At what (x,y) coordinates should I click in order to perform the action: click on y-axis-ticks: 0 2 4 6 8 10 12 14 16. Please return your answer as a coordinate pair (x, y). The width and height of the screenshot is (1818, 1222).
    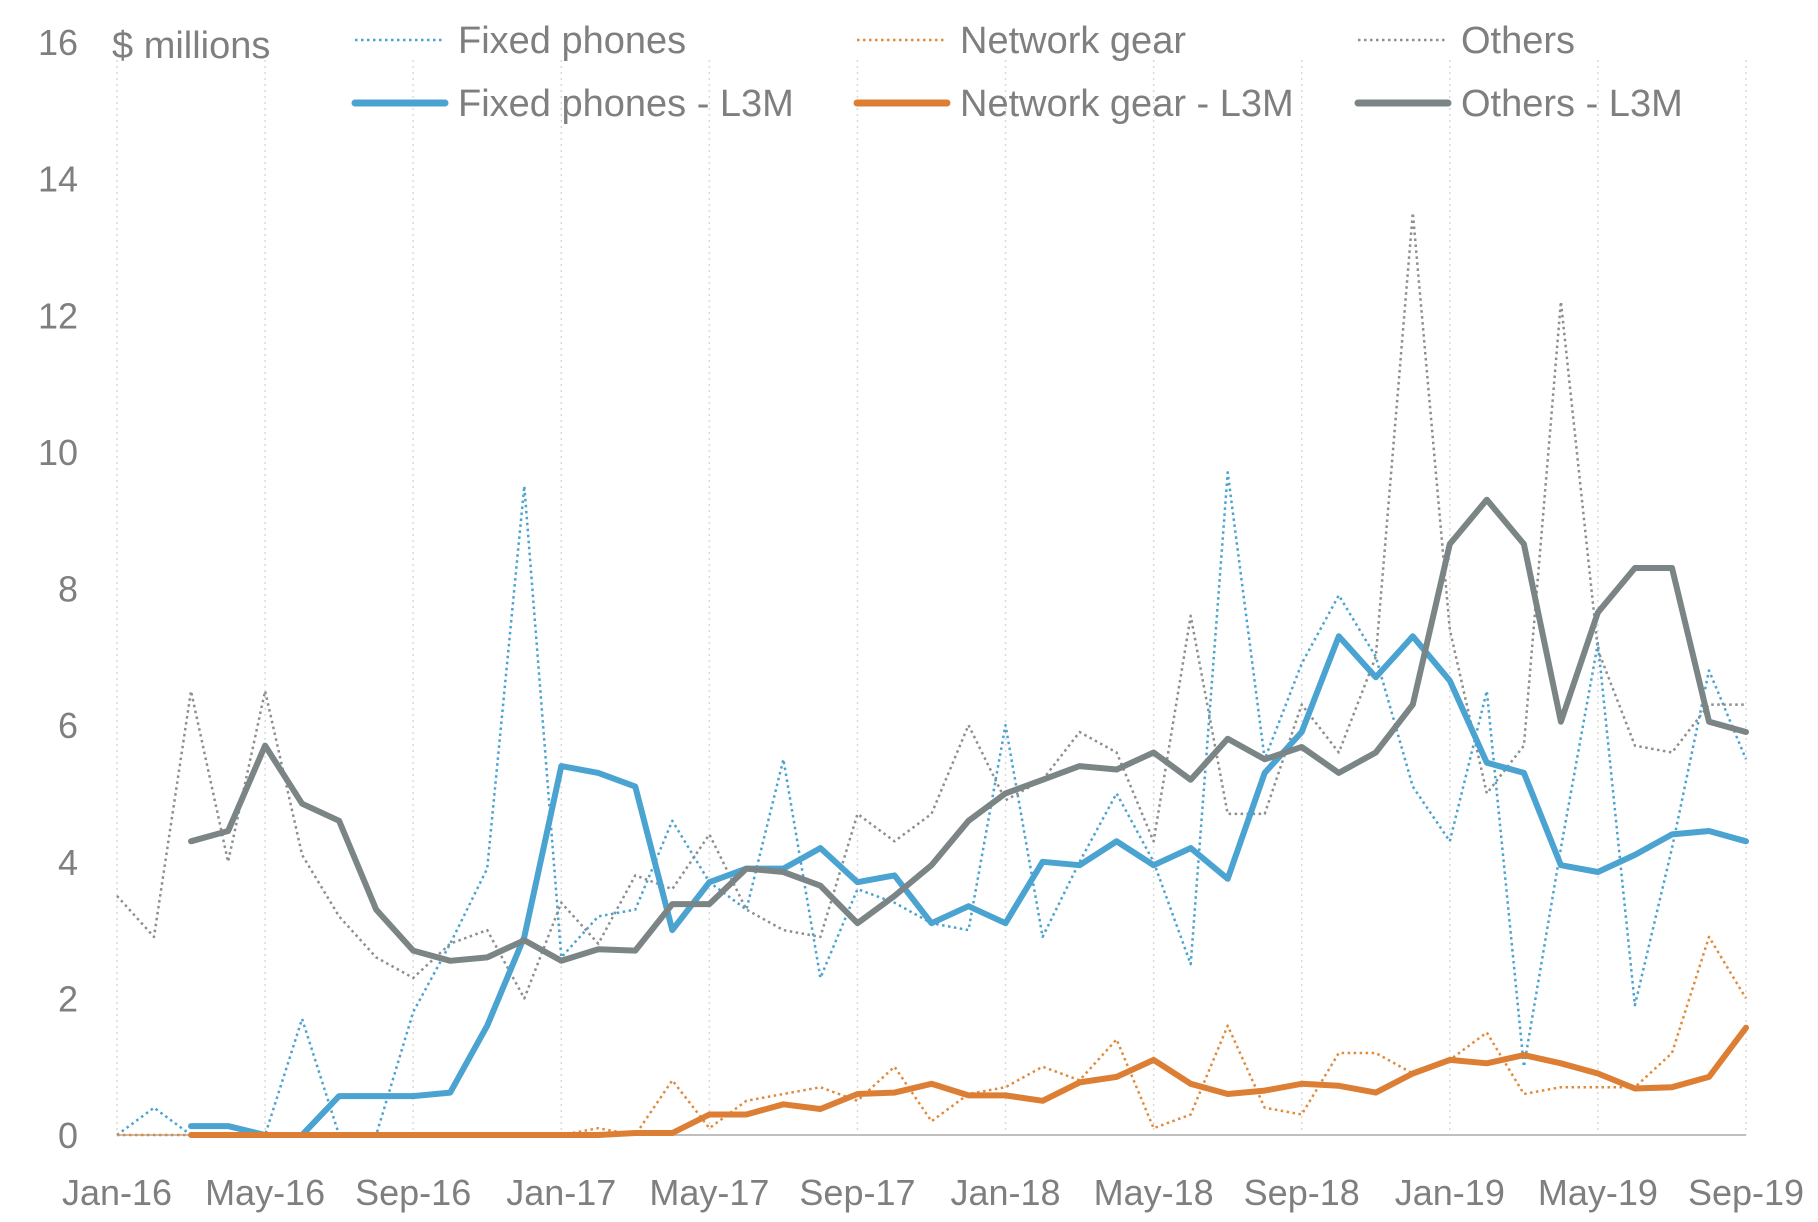
    Looking at the image, I should click on (58, 589).